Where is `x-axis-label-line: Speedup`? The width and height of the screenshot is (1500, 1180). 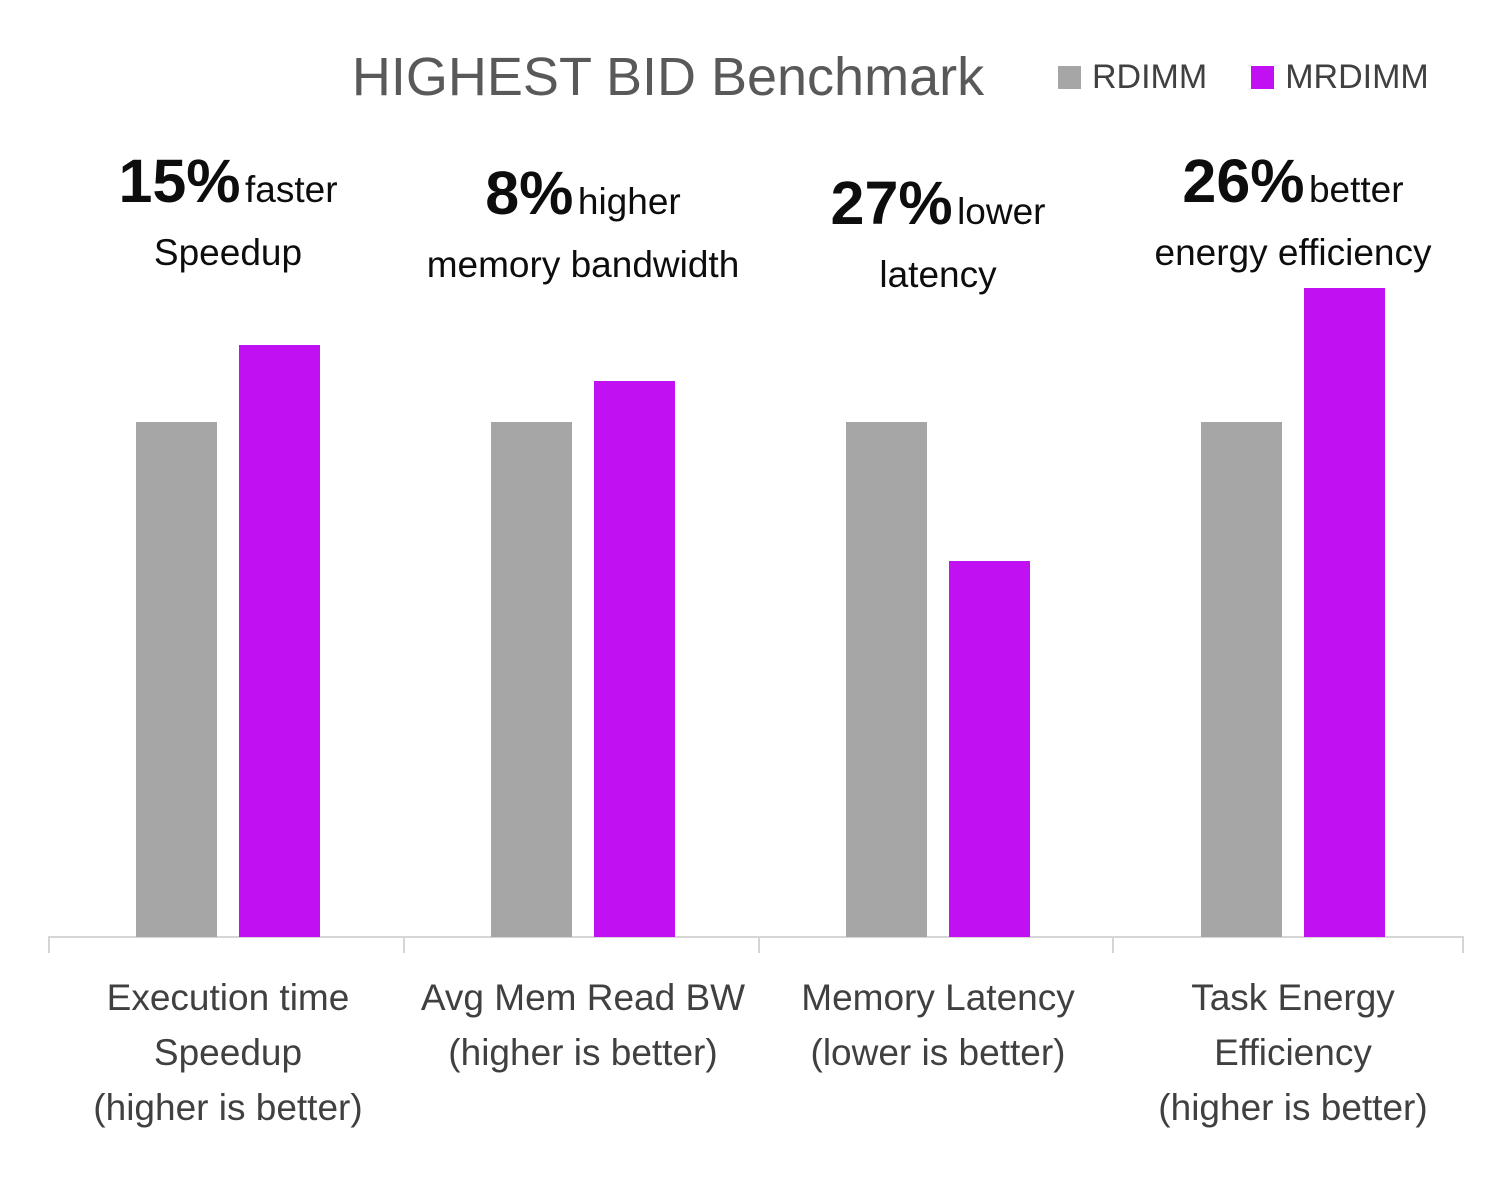
x-axis-label-line: Speedup is located at coordinates (228, 1052).